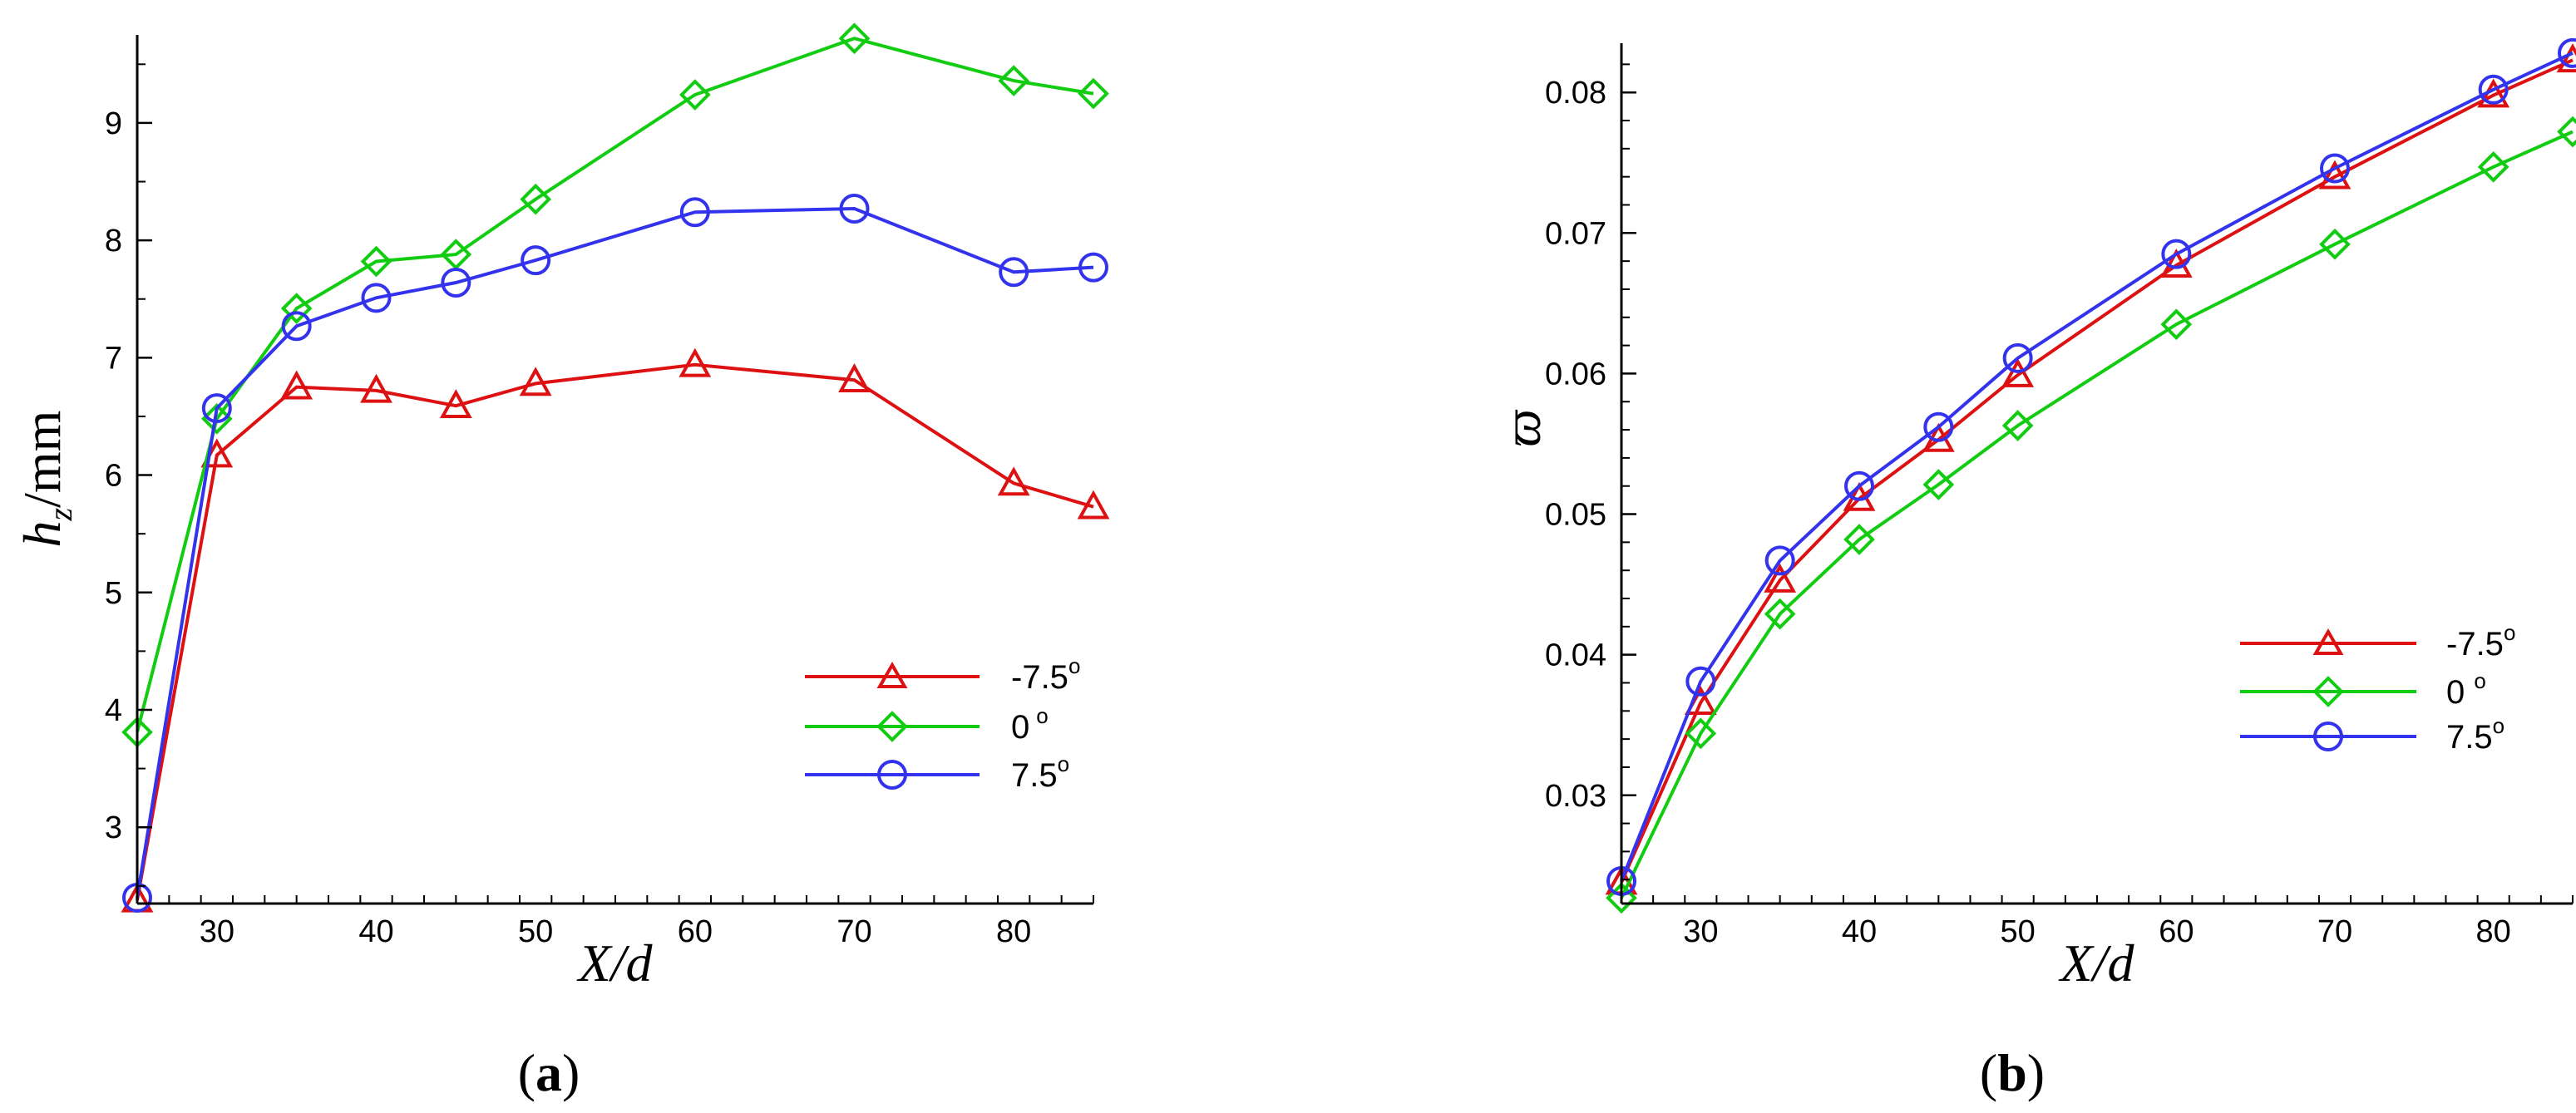 The image size is (2576, 1113). What do you see at coordinates (45, 479) in the screenshot?
I see `y-axis-title-a: hz/mm` at bounding box center [45, 479].